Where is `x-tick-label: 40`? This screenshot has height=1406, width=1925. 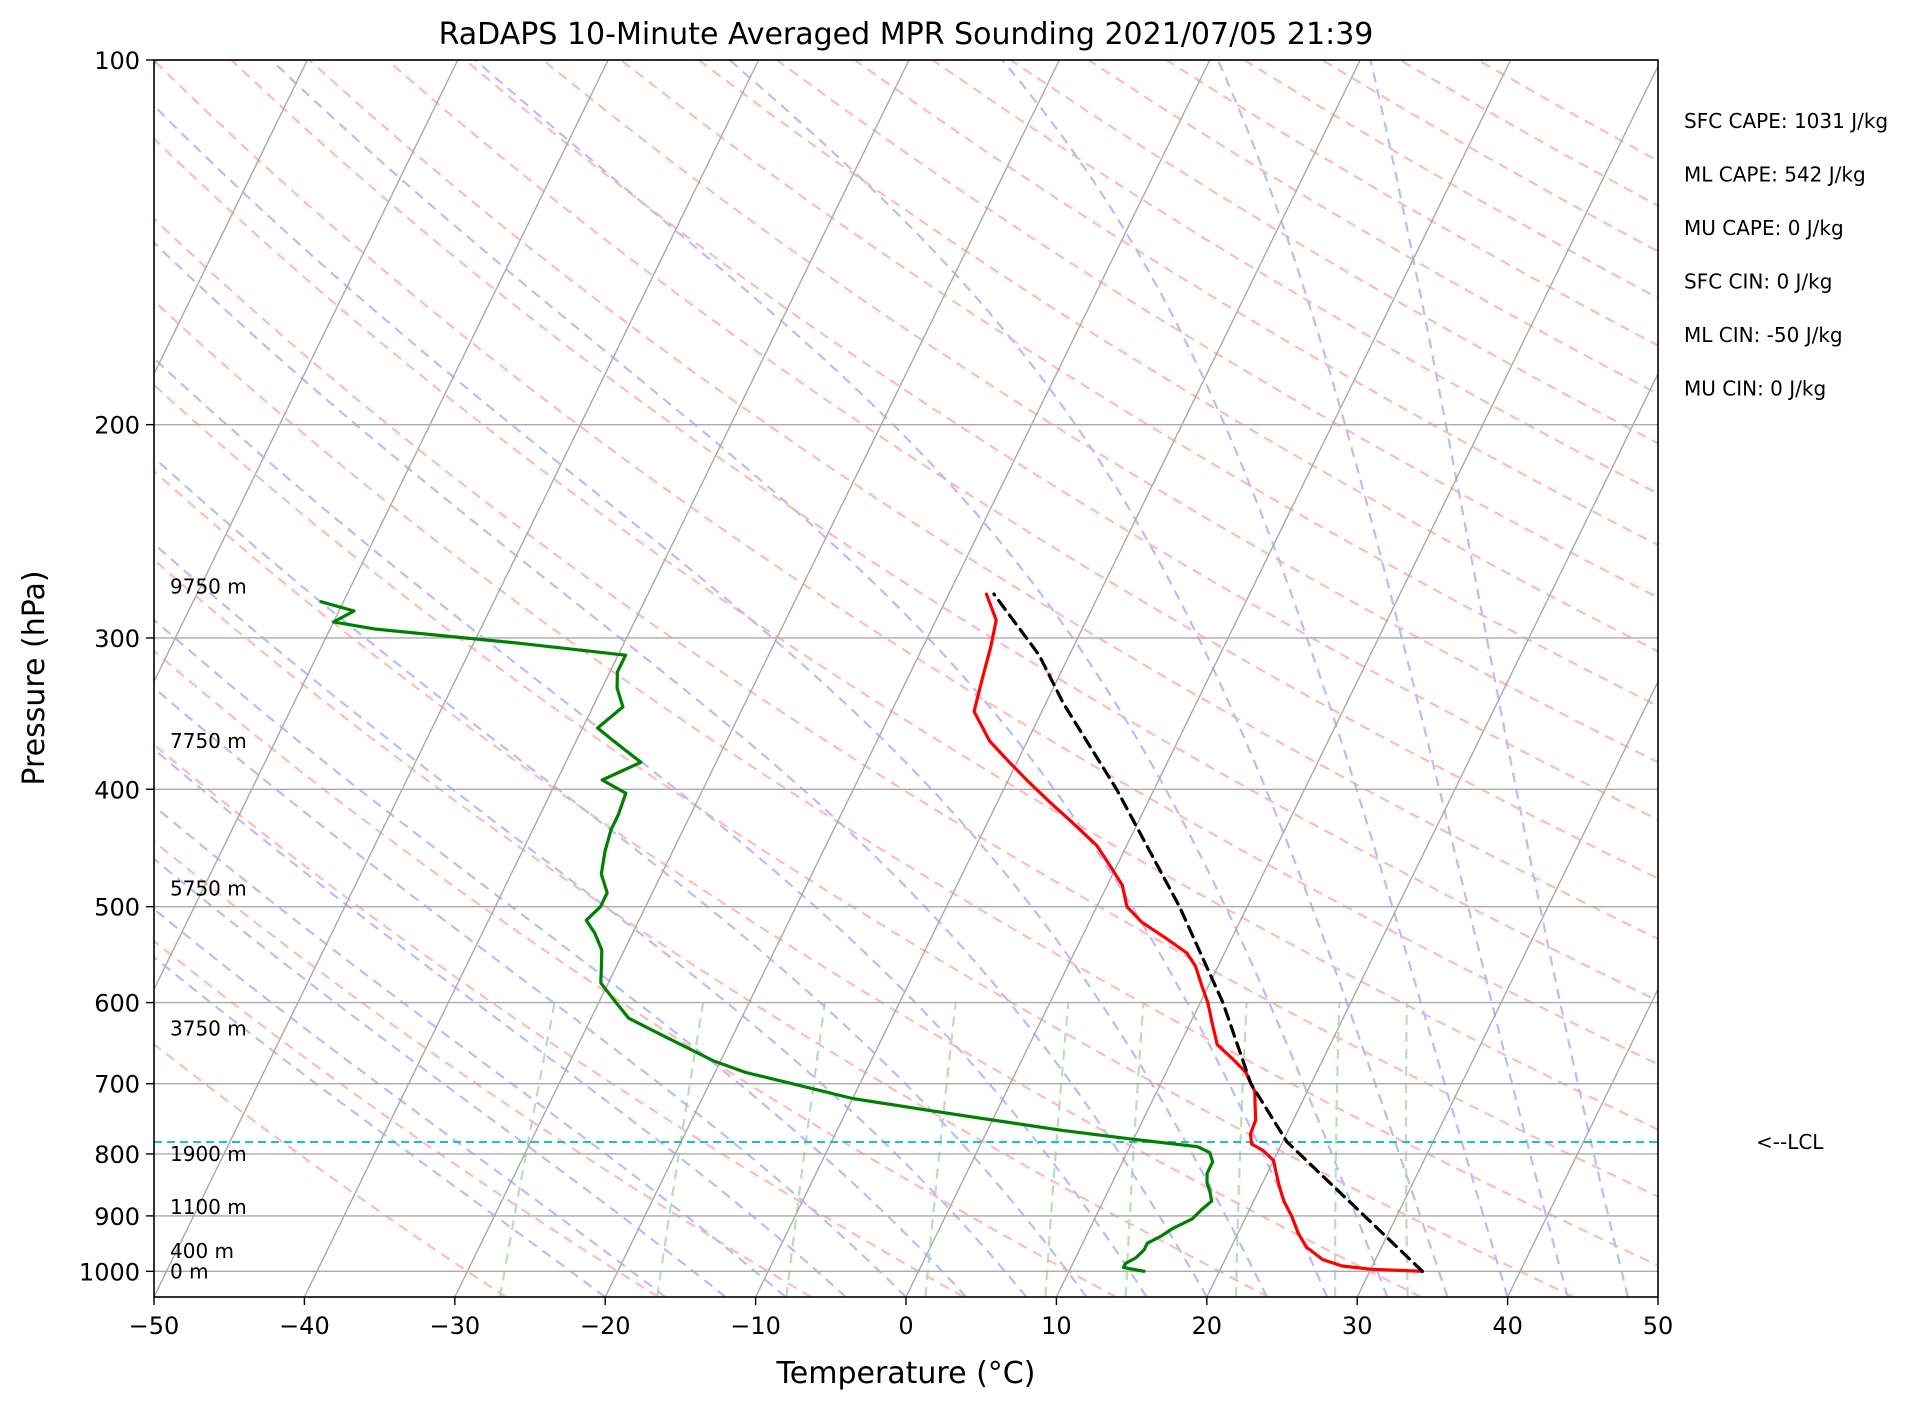
x-tick-label: 40 is located at coordinates (1507, 1326).